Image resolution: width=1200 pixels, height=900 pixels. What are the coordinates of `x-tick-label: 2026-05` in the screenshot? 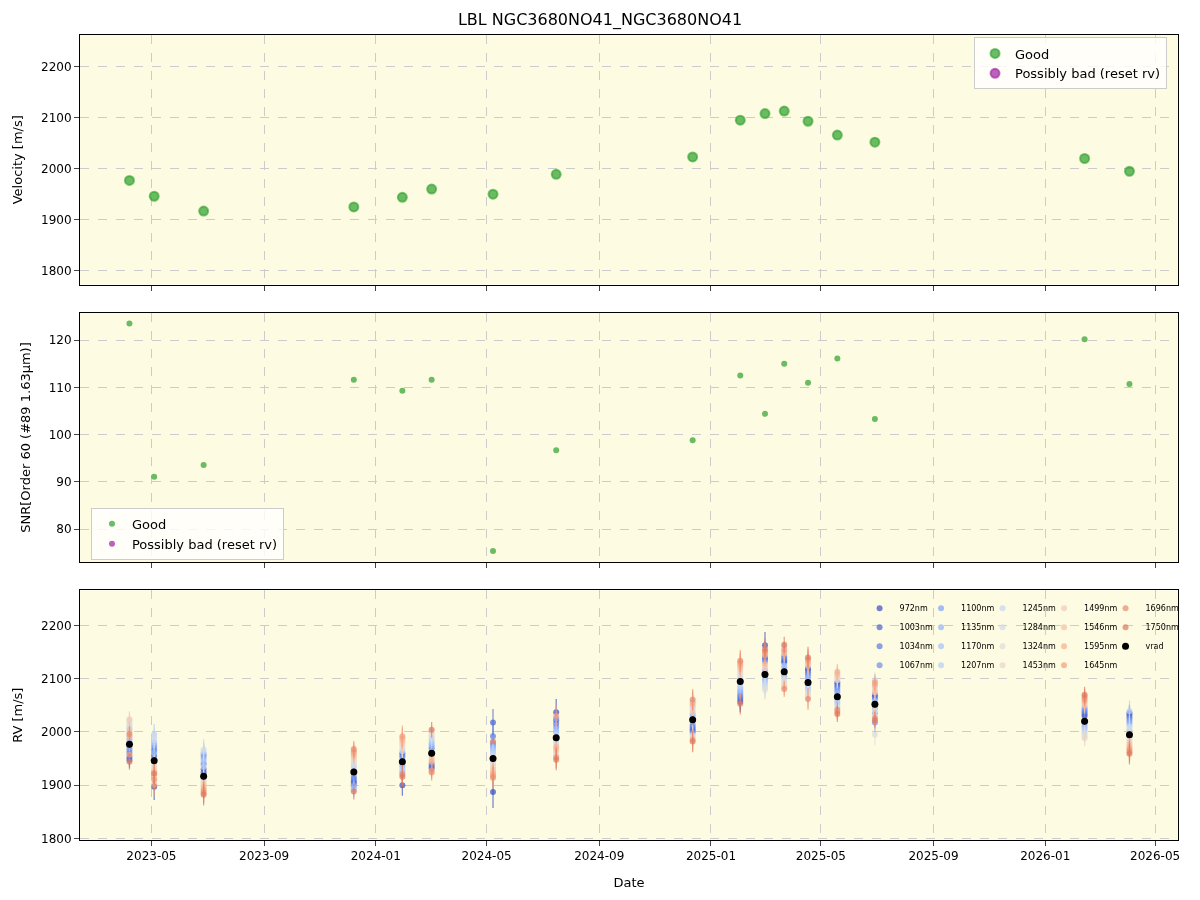 It's located at (1155, 856).